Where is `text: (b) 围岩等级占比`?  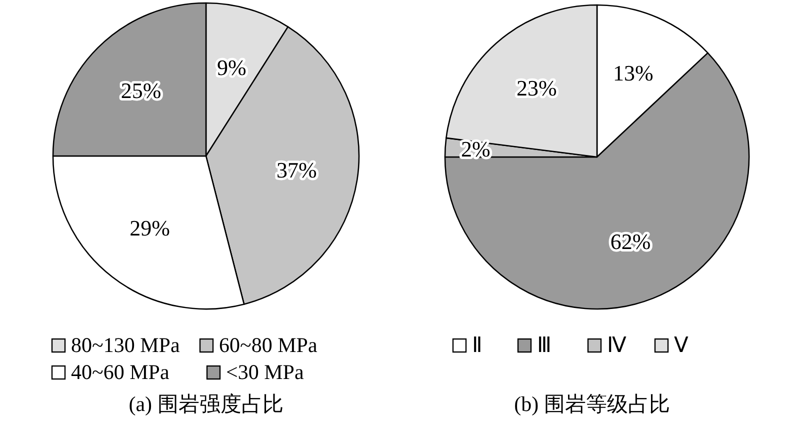
text: (b) 围岩等级占比 is located at coordinates (592, 404).